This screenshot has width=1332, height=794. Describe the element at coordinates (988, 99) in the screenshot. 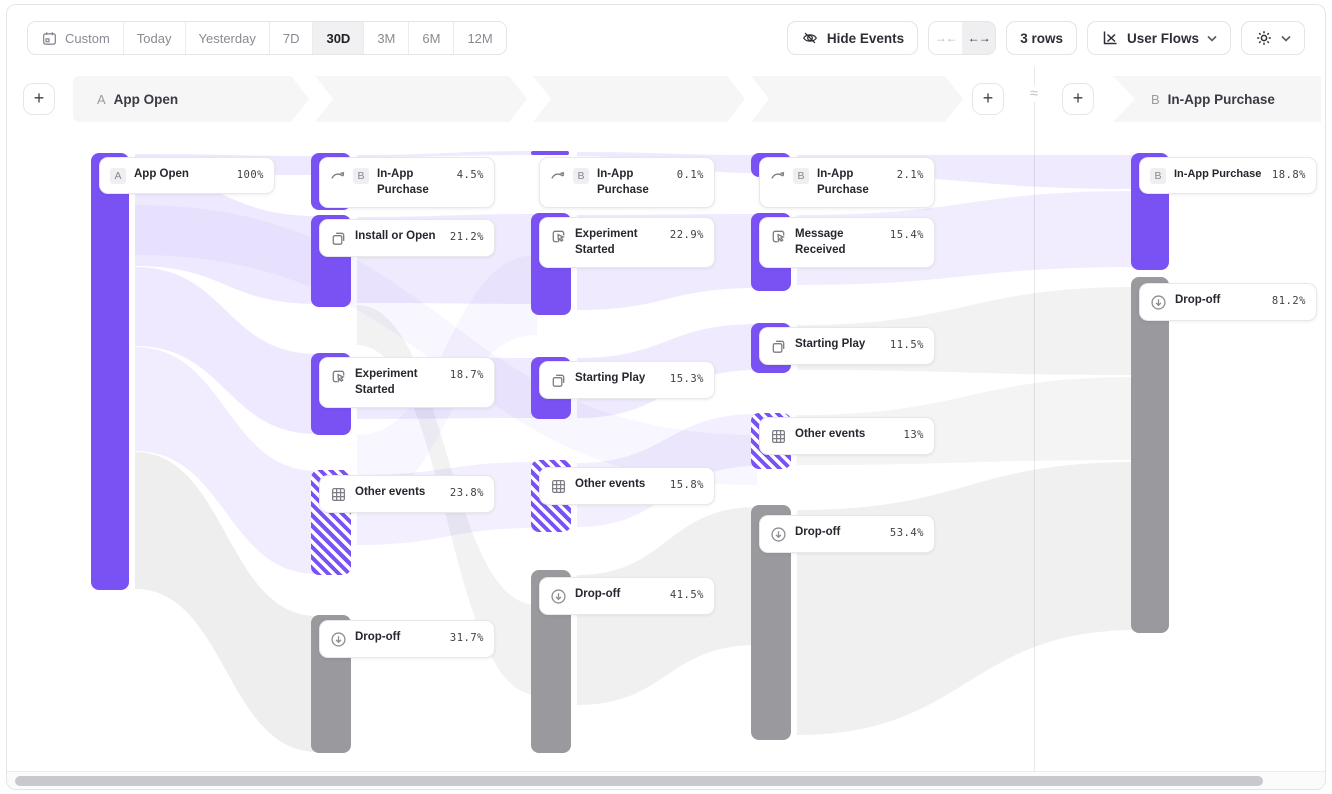

I see `add-column-button: +` at that location.